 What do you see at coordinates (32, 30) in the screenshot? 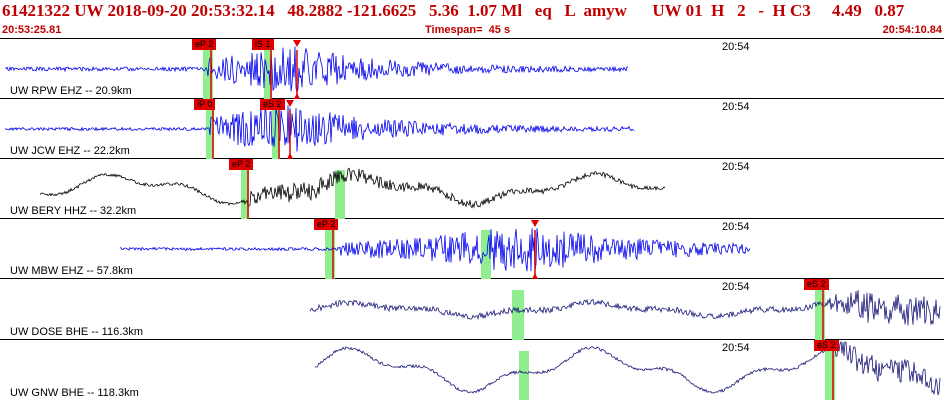
I see `start-time-label: 20:53:25.81` at bounding box center [32, 30].